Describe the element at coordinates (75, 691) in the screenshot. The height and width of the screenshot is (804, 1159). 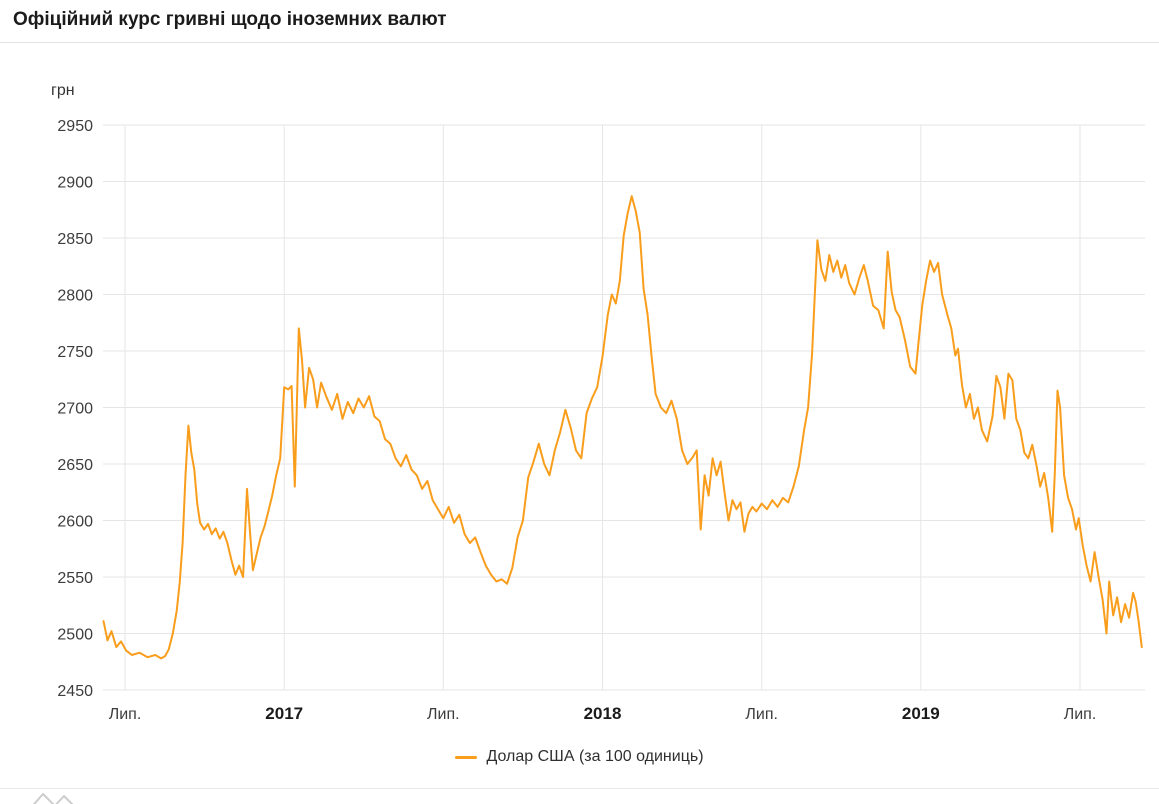
I see `svg-text: 2450` at that location.